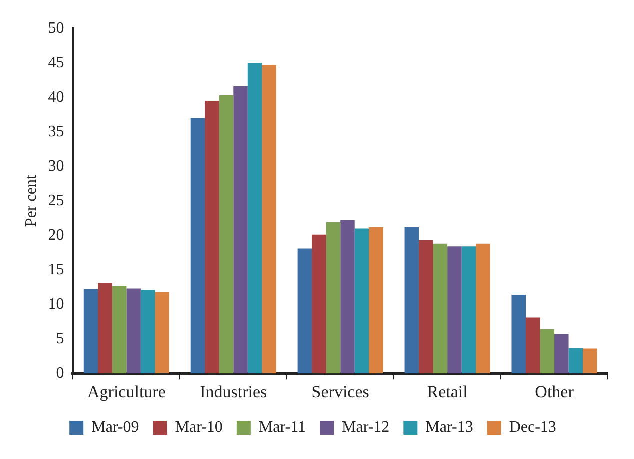  Describe the element at coordinates (532, 427) in the screenshot. I see `legend-label: Dec-13` at that location.